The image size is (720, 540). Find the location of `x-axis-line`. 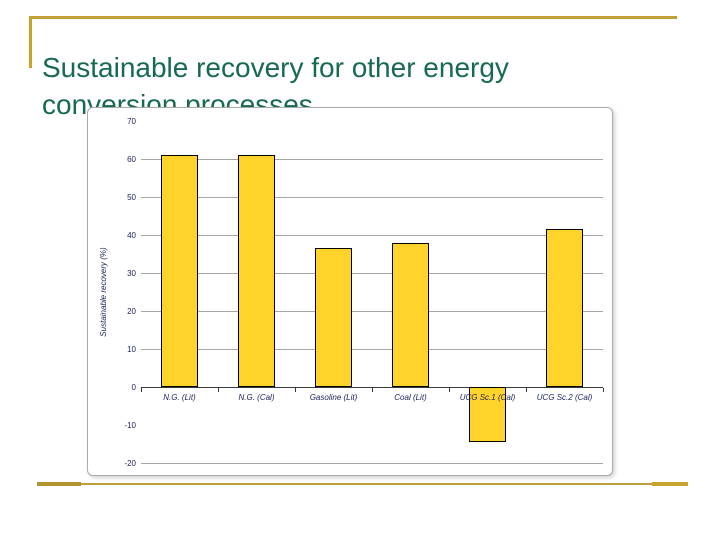

x-axis-line is located at coordinates (372, 387).